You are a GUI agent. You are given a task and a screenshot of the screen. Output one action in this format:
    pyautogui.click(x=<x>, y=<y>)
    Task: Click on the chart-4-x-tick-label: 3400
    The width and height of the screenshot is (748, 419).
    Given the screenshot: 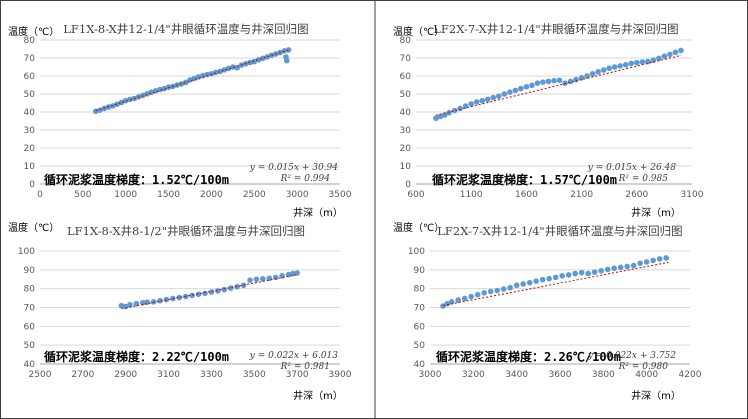 What is the action you would take?
    pyautogui.click(x=516, y=375)
    